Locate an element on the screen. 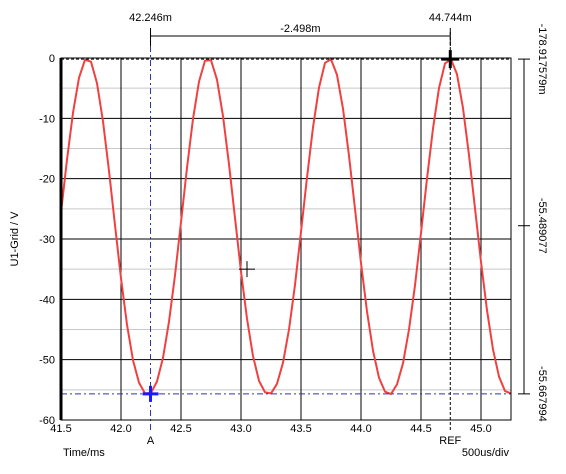  y-tick-label: -30 is located at coordinates (47, 240).